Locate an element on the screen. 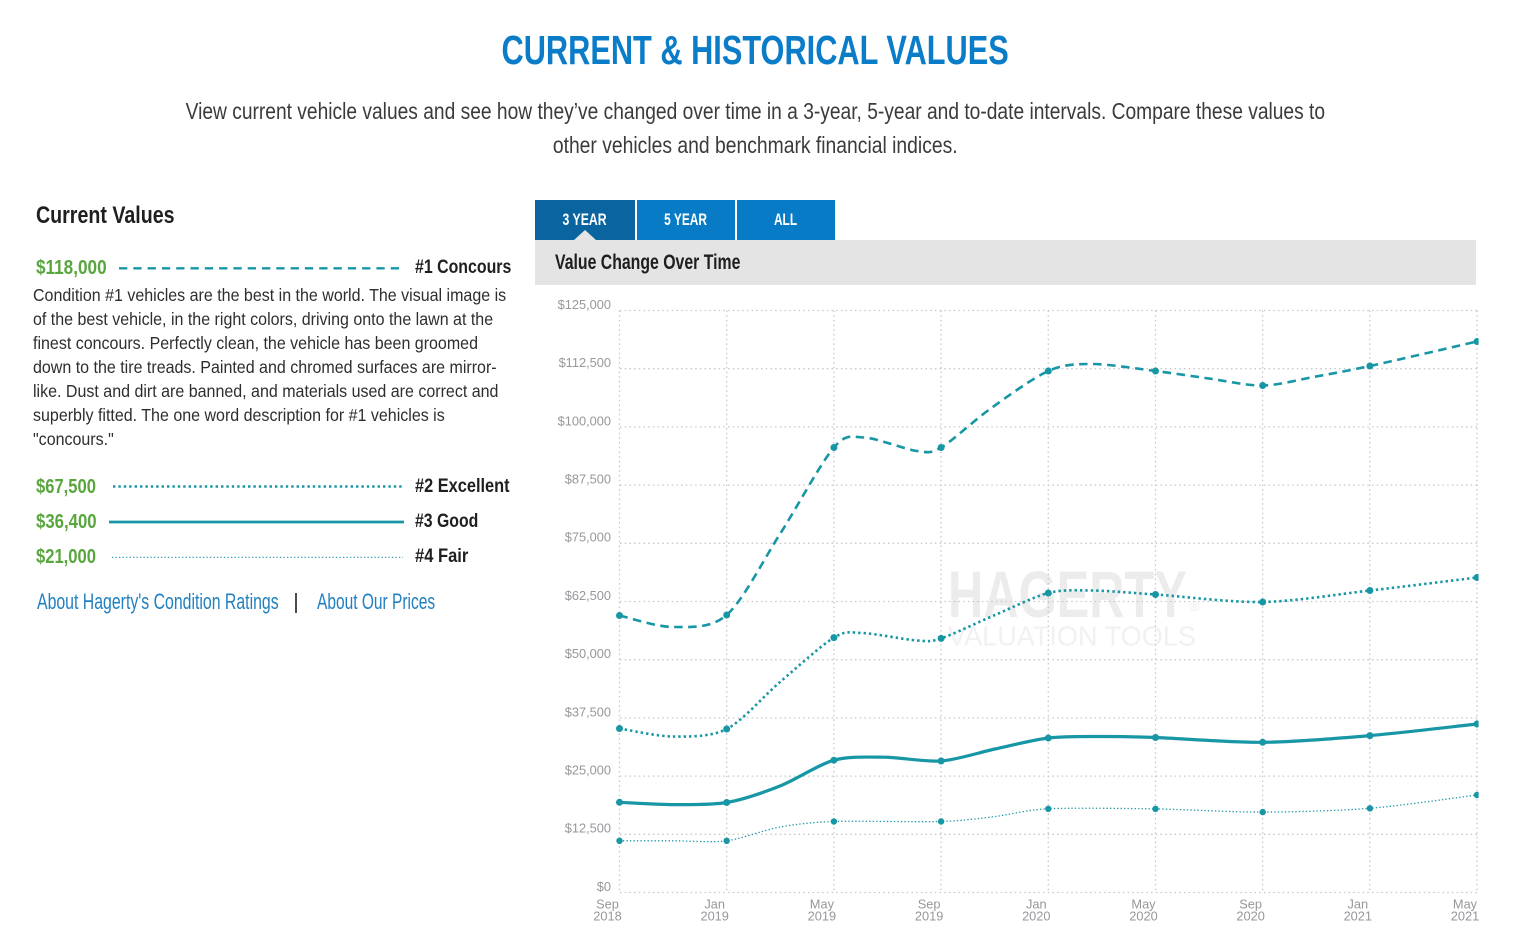  svg-text: $12,500 is located at coordinates (588, 828).